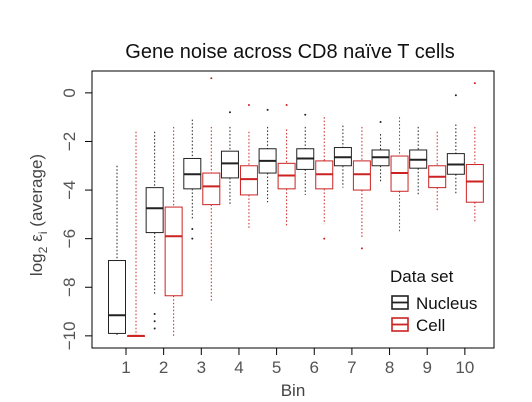 This screenshot has width=532, height=402. Describe the element at coordinates (238, 367) in the screenshot. I see `x-tick-label-4: 4` at that location.